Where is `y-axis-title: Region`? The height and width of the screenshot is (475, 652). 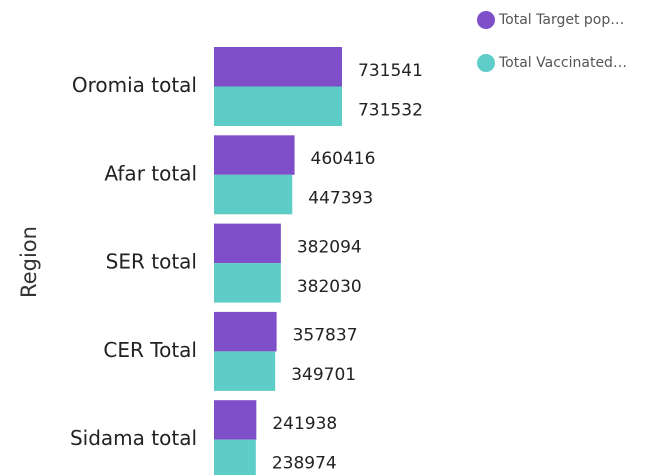
y-axis-title: Region is located at coordinates (29, 262).